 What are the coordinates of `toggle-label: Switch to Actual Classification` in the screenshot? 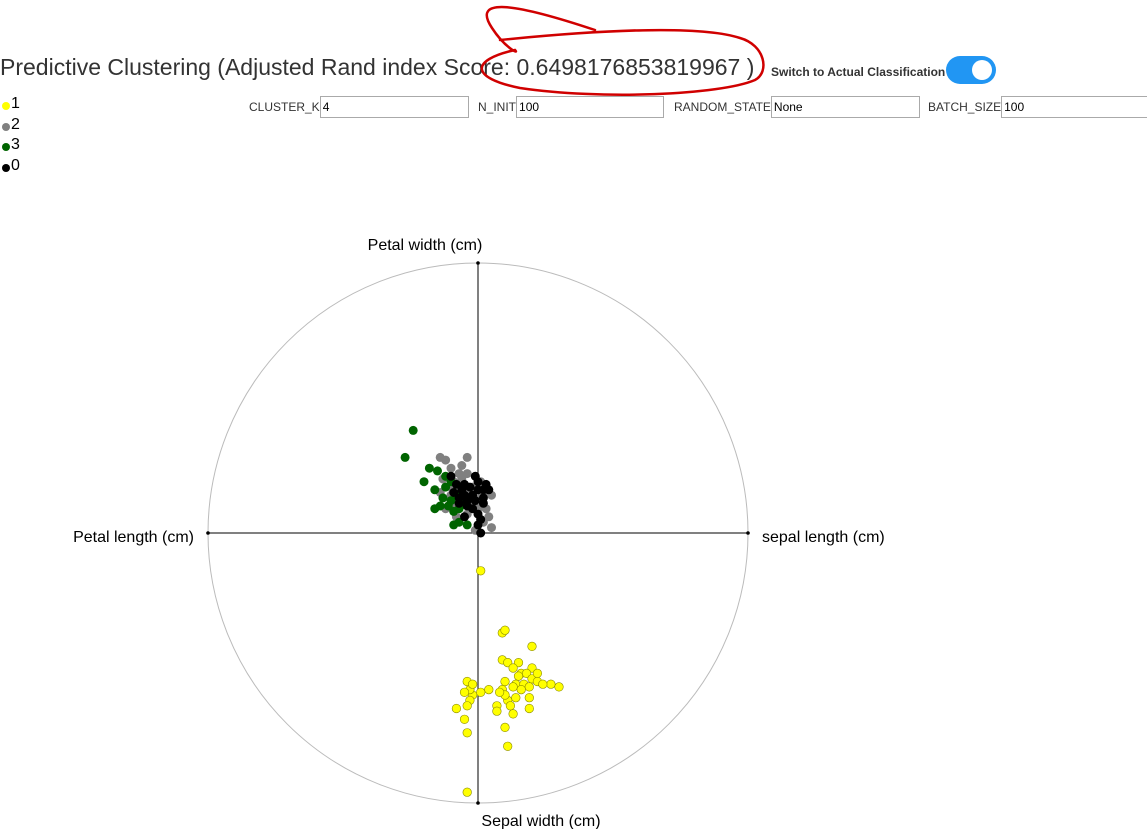 It's located at (858, 72).